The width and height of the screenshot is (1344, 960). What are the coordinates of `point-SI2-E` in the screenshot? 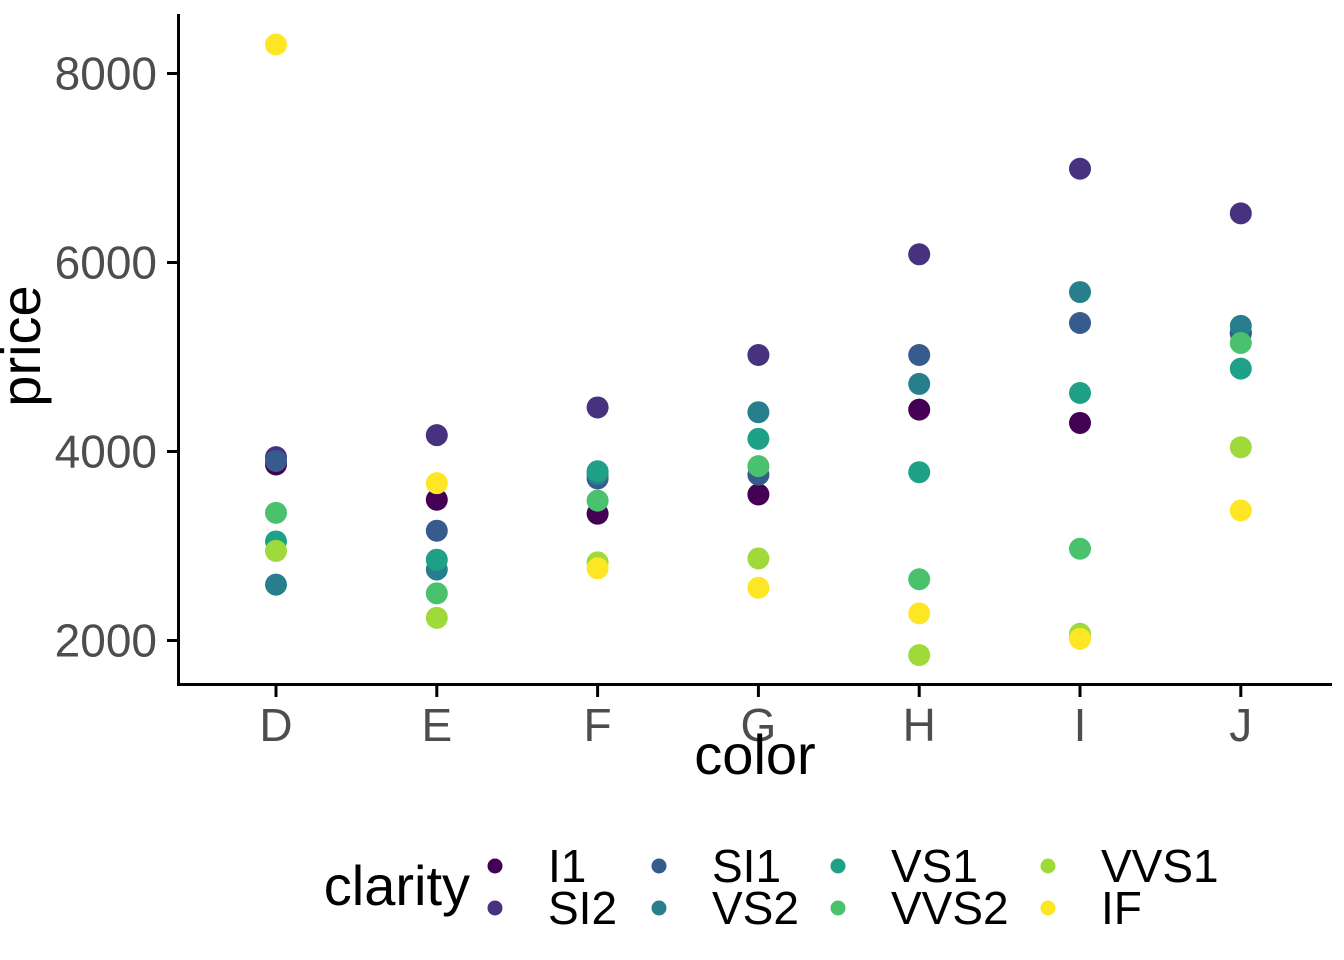 It's located at (436, 435).